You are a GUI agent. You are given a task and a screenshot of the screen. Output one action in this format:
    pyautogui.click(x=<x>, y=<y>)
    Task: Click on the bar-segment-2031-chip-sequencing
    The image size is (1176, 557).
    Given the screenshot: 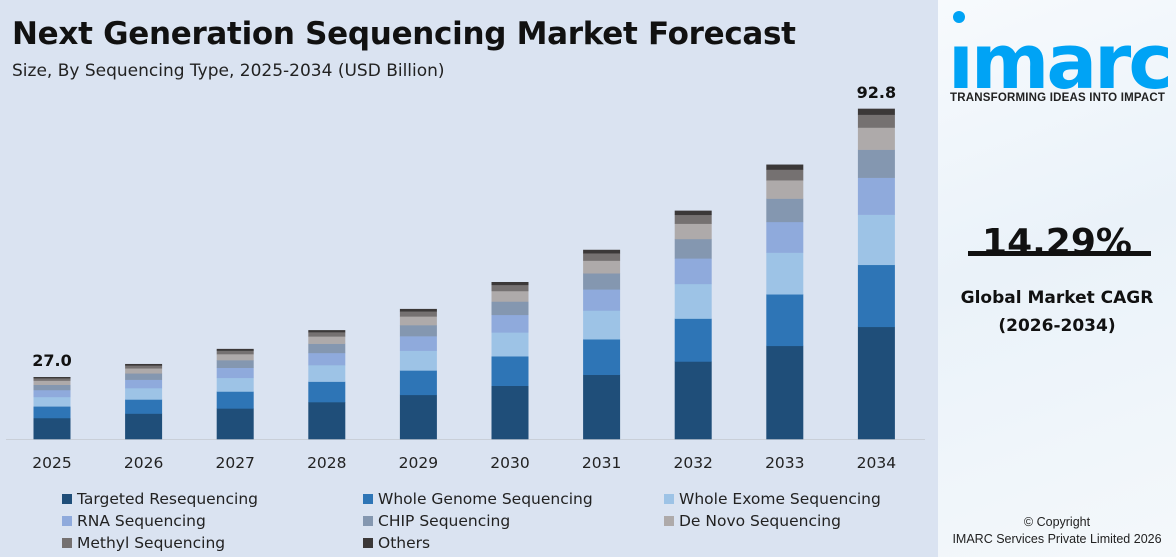 What is the action you would take?
    pyautogui.click(x=602, y=281)
    